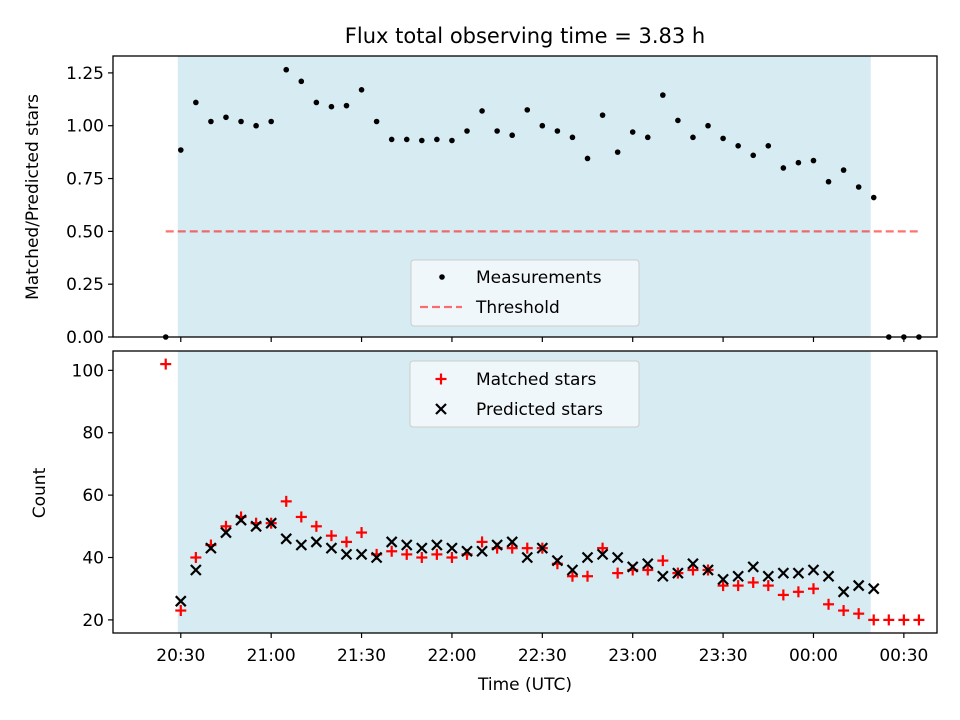  What do you see at coordinates (539, 278) in the screenshot?
I see `legend-measurements-label: Measurements` at bounding box center [539, 278].